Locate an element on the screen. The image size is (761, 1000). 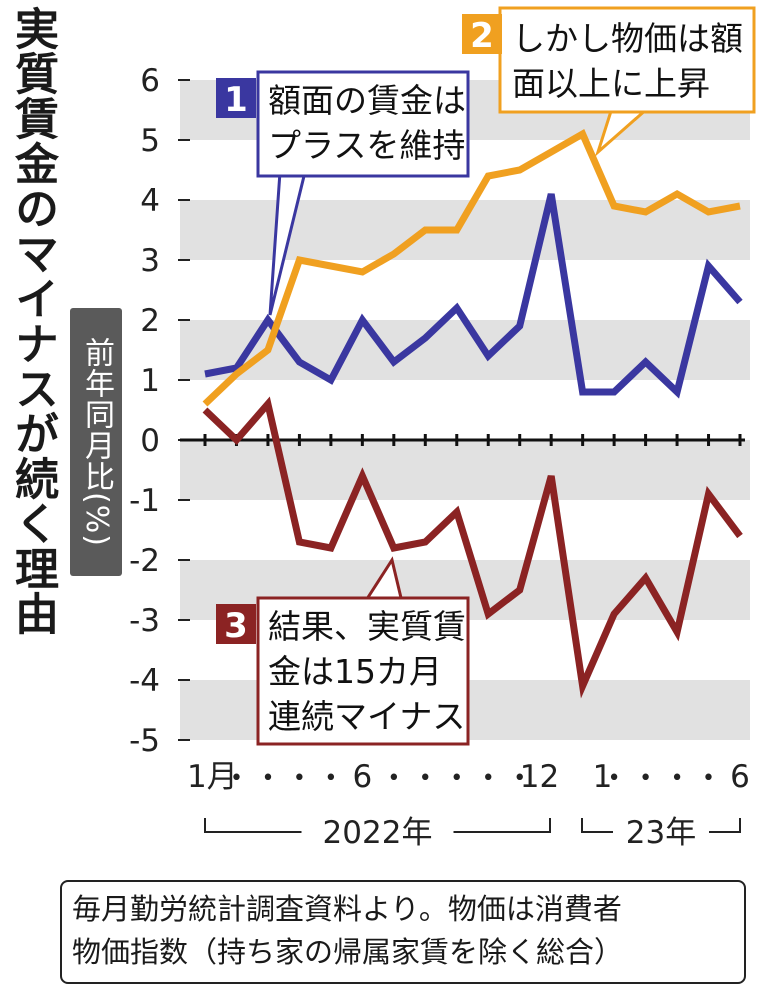
callout-2-badge is located at coordinates (482, 34).